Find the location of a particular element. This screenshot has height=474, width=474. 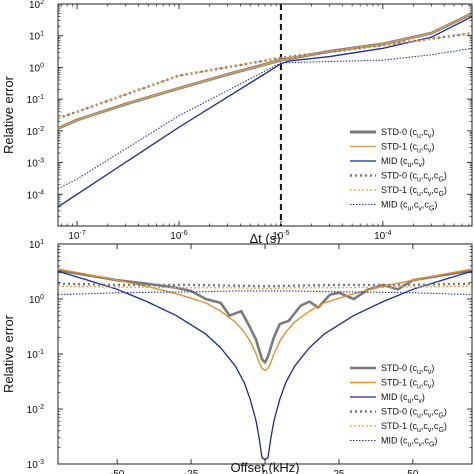

x-tick-label: 10⁻⁵ is located at coordinates (280, 236).